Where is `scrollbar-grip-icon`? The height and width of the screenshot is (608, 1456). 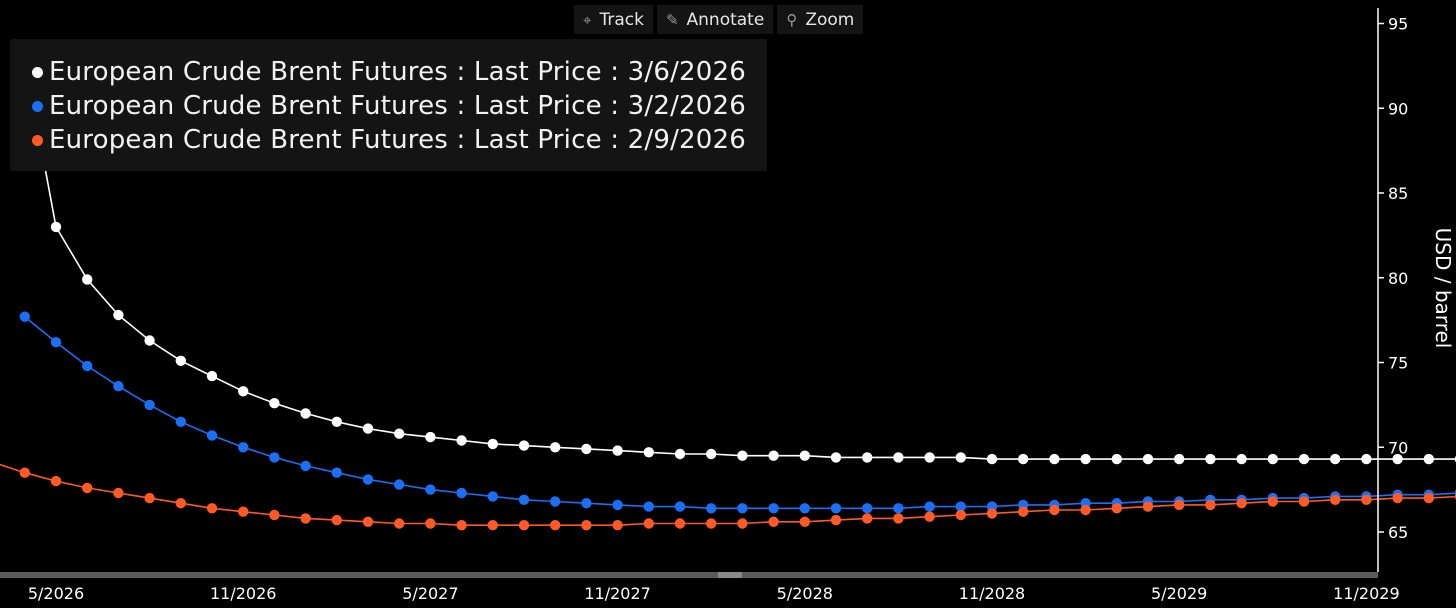
scrollbar-grip-icon is located at coordinates (730, 575).